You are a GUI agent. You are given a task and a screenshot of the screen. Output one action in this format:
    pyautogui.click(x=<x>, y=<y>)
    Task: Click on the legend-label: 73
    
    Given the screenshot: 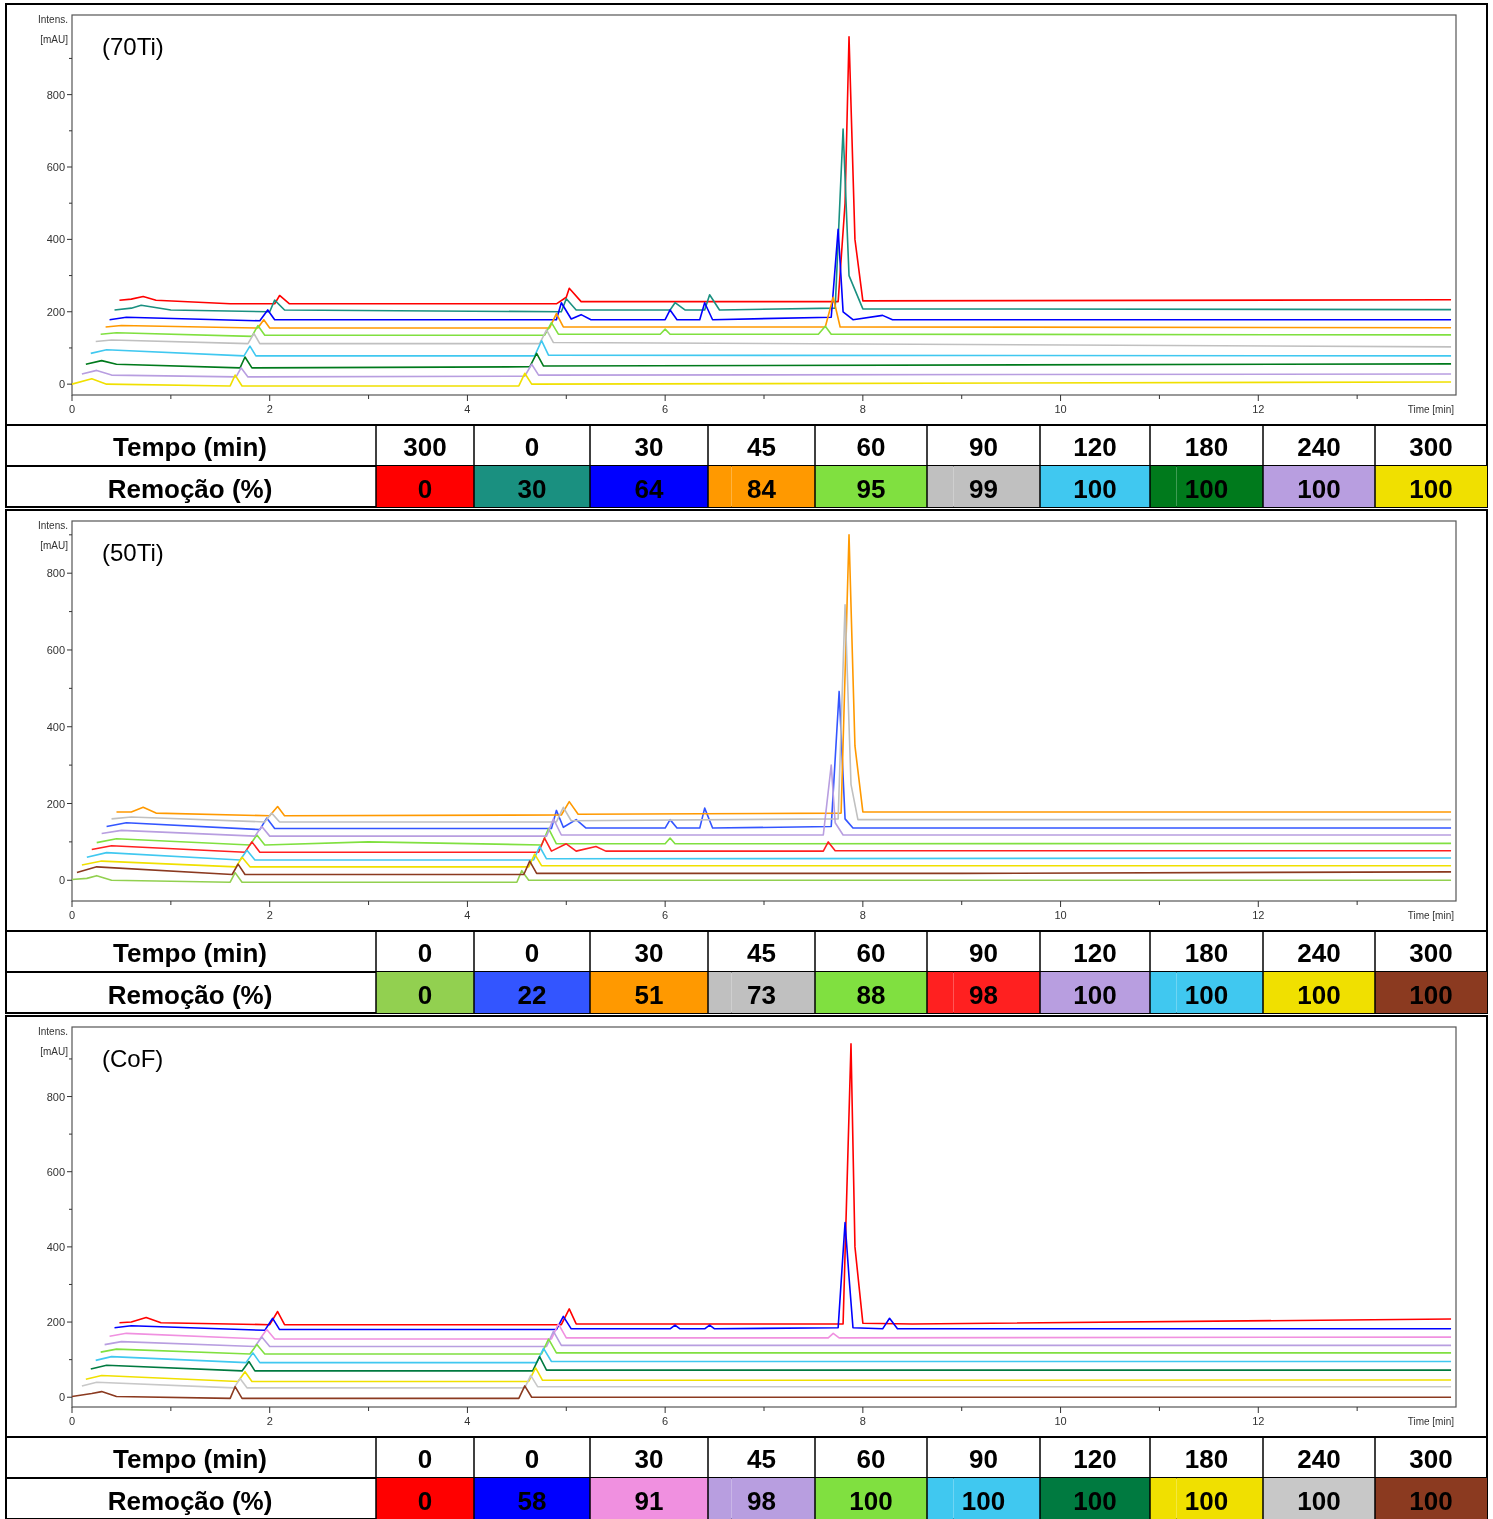 What is the action you would take?
    pyautogui.click(x=761, y=995)
    